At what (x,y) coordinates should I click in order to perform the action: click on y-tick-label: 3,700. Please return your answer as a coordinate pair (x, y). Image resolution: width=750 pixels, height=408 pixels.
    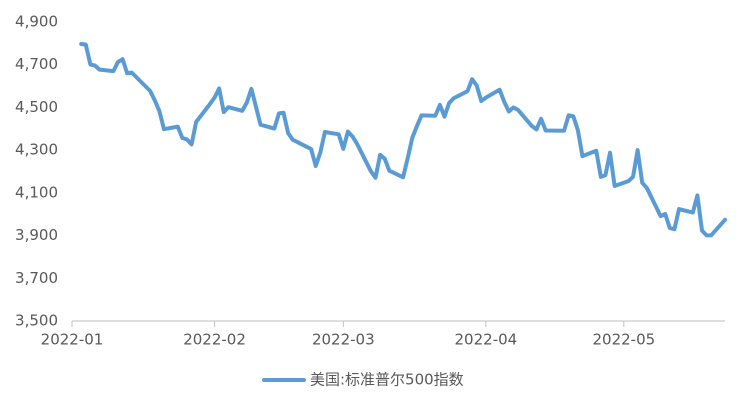
    Looking at the image, I should click on (36, 278).